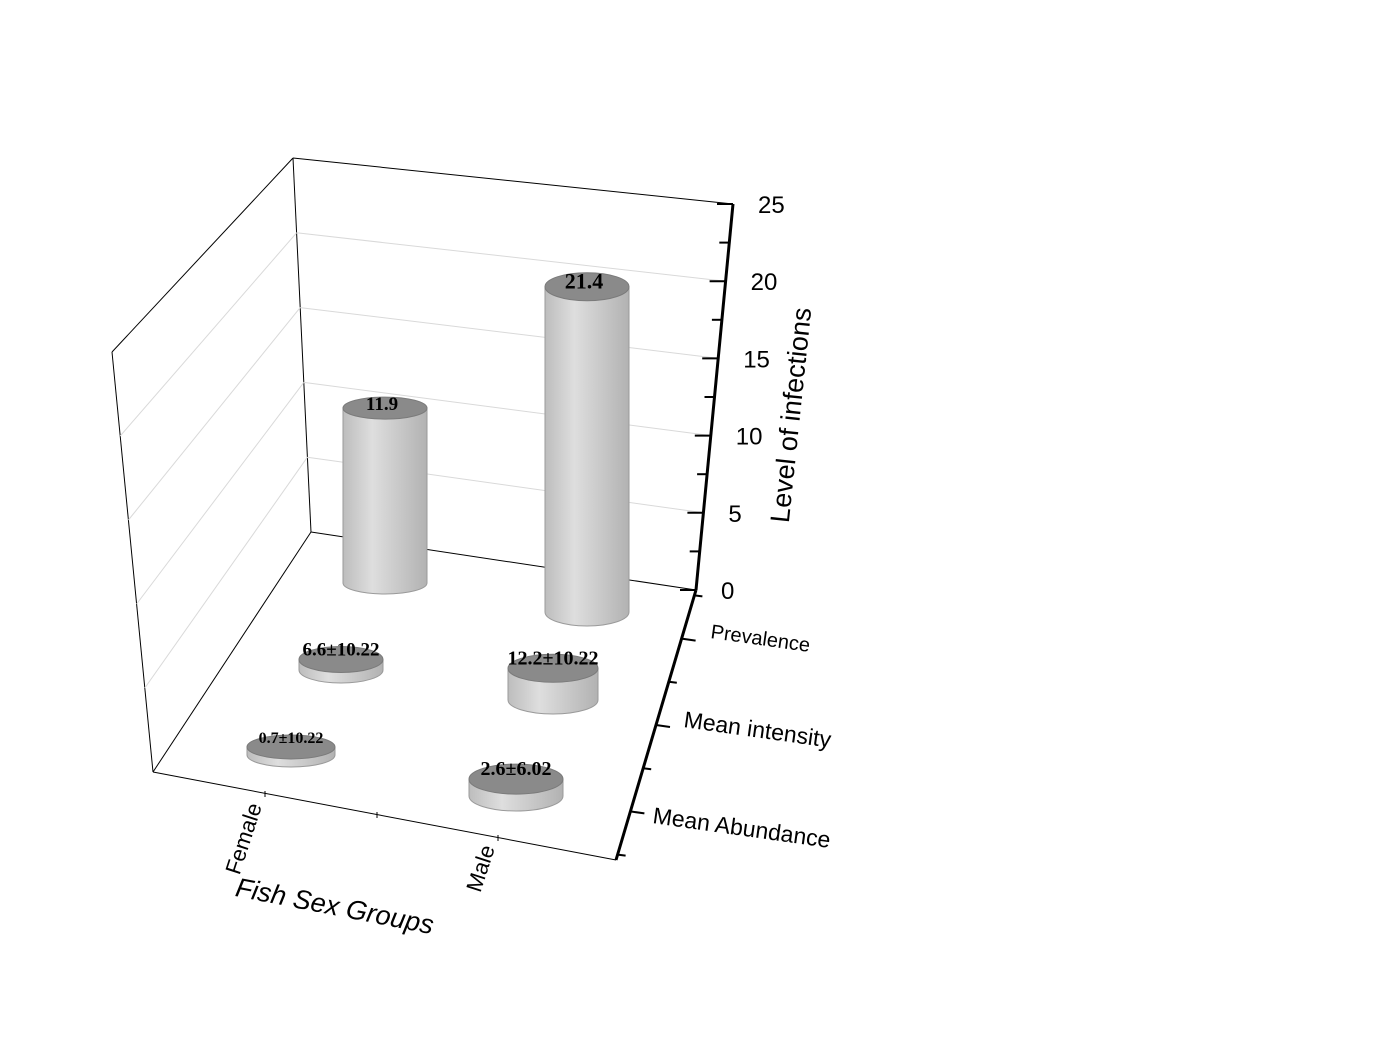  I want to click on series-axis-ticks: Prevalence Mean intensity Mean Abundance, so click(725, 725).